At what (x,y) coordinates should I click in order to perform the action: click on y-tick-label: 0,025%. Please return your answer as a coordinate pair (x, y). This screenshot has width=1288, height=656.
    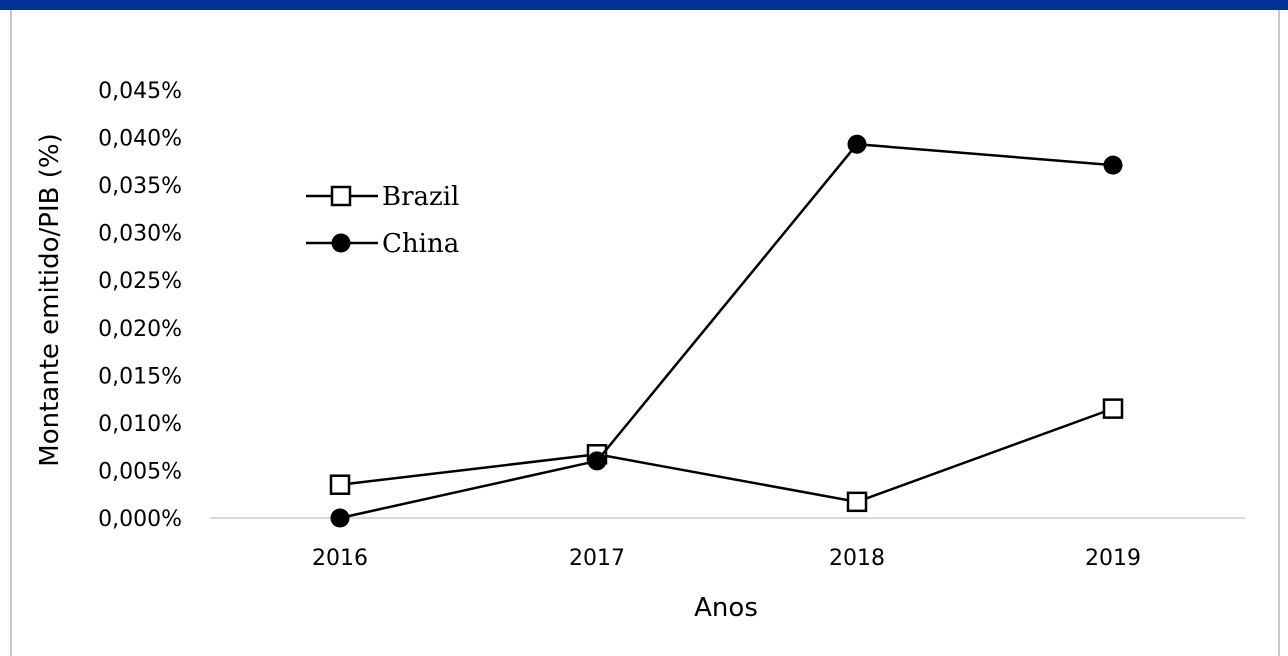
    Looking at the image, I should click on (140, 281).